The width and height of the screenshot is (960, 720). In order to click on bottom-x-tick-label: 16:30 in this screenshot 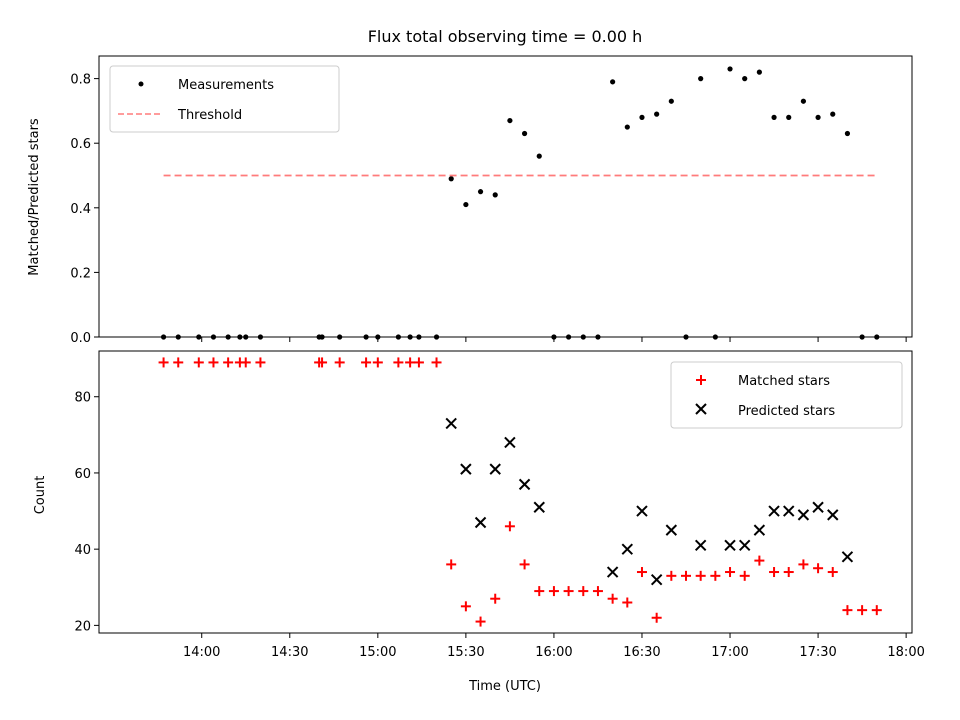, I will do `click(641, 652)`.